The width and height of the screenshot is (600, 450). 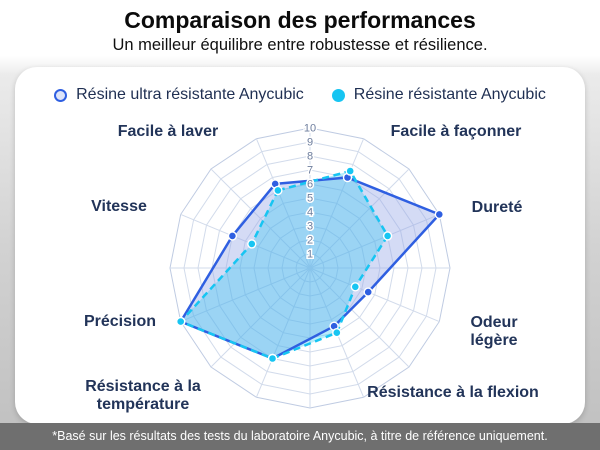 What do you see at coordinates (310, 213) in the screenshot?
I see `svg-text: 4` at bounding box center [310, 213].